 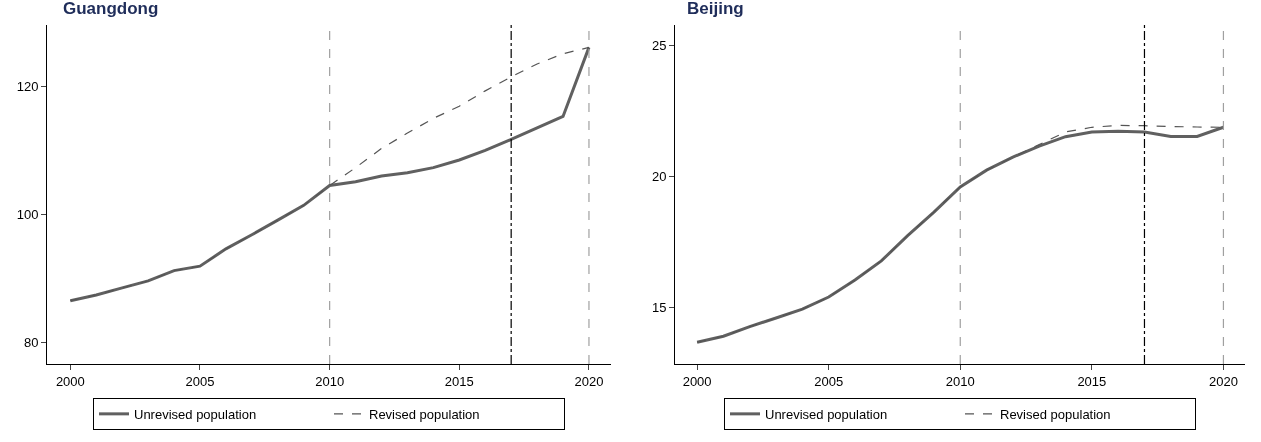 I want to click on chart-title: Guangdong, so click(x=111, y=9).